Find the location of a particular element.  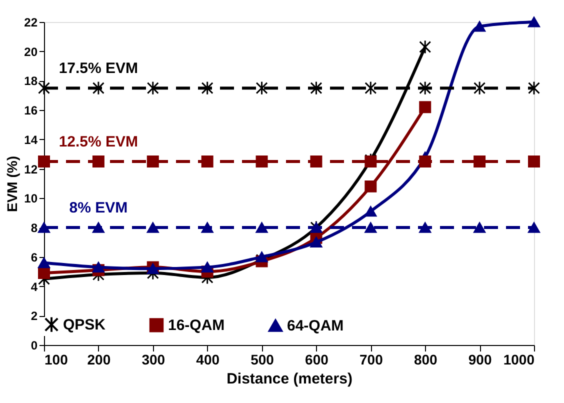

x-tick-label: 900 is located at coordinates (480, 360).